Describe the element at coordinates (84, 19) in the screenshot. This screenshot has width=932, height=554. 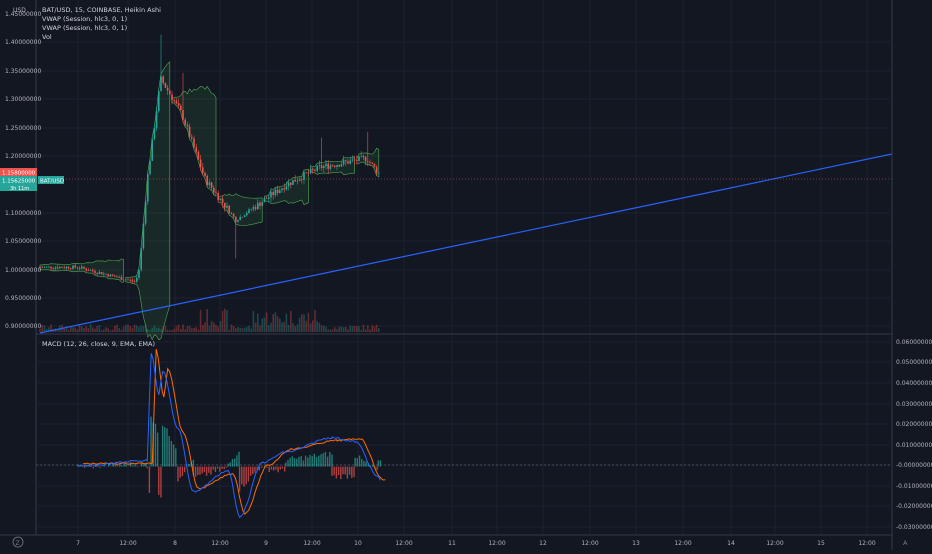
I see `indicator-vwap-1: VWAP (Session, hlc3, 0, 1)` at that location.